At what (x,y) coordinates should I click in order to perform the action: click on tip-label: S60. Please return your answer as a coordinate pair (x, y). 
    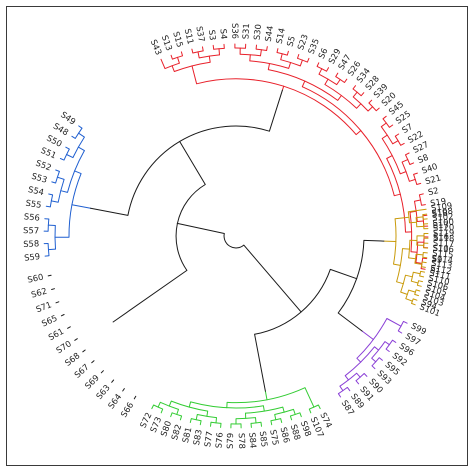
    Looking at the image, I should click on (36, 278).